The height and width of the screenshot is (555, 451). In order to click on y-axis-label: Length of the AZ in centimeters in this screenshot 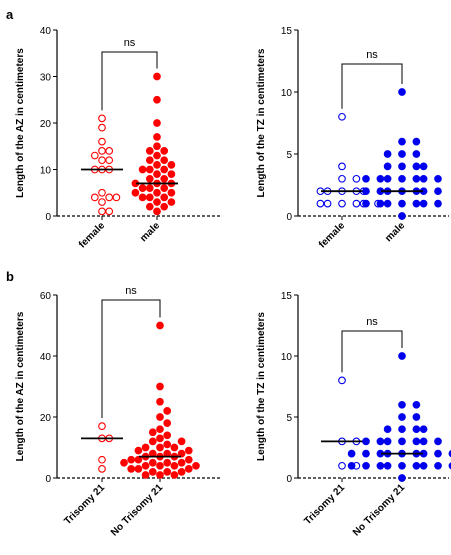, I will do `click(20, 386)`.